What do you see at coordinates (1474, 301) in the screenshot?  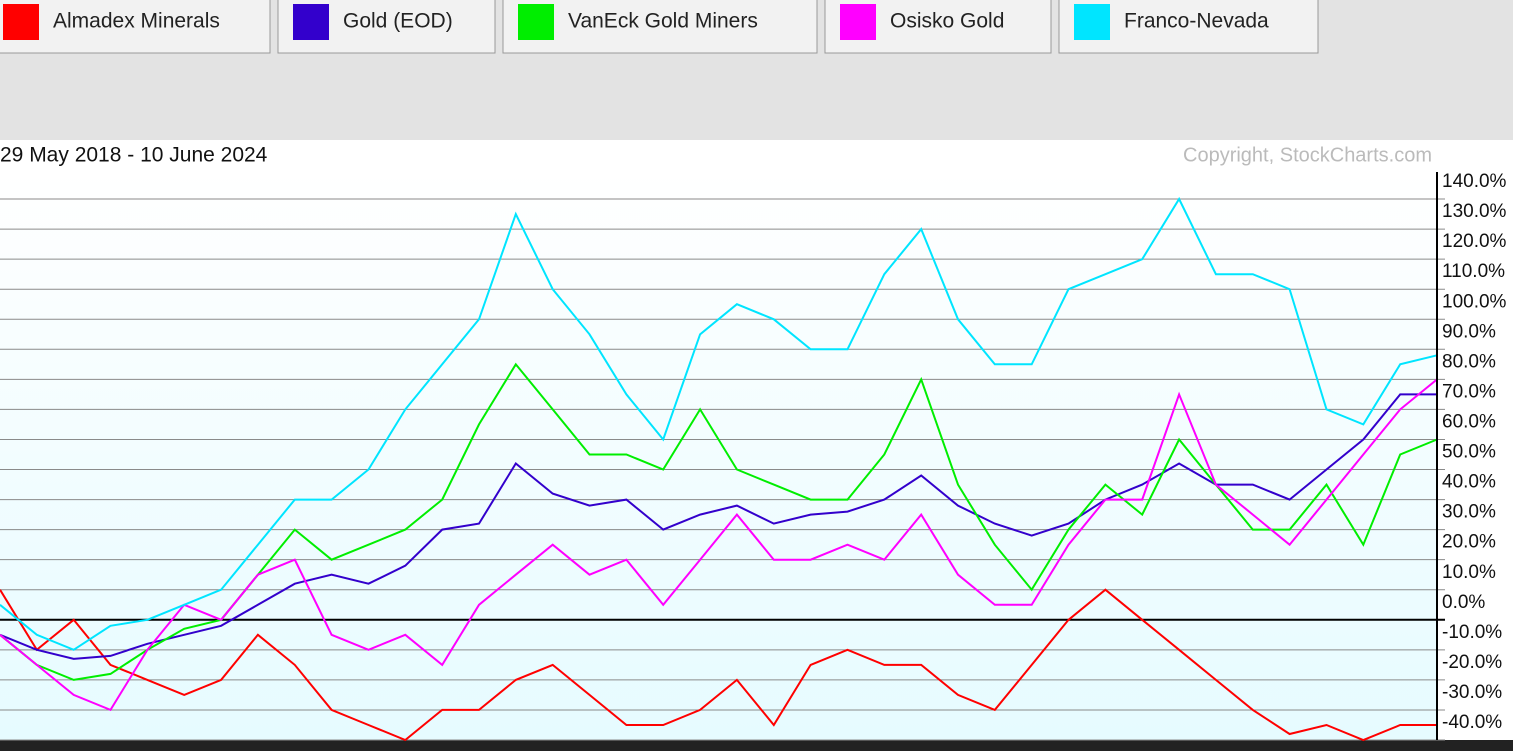 I see `y-tick-label: 100.0%` at bounding box center [1474, 301].